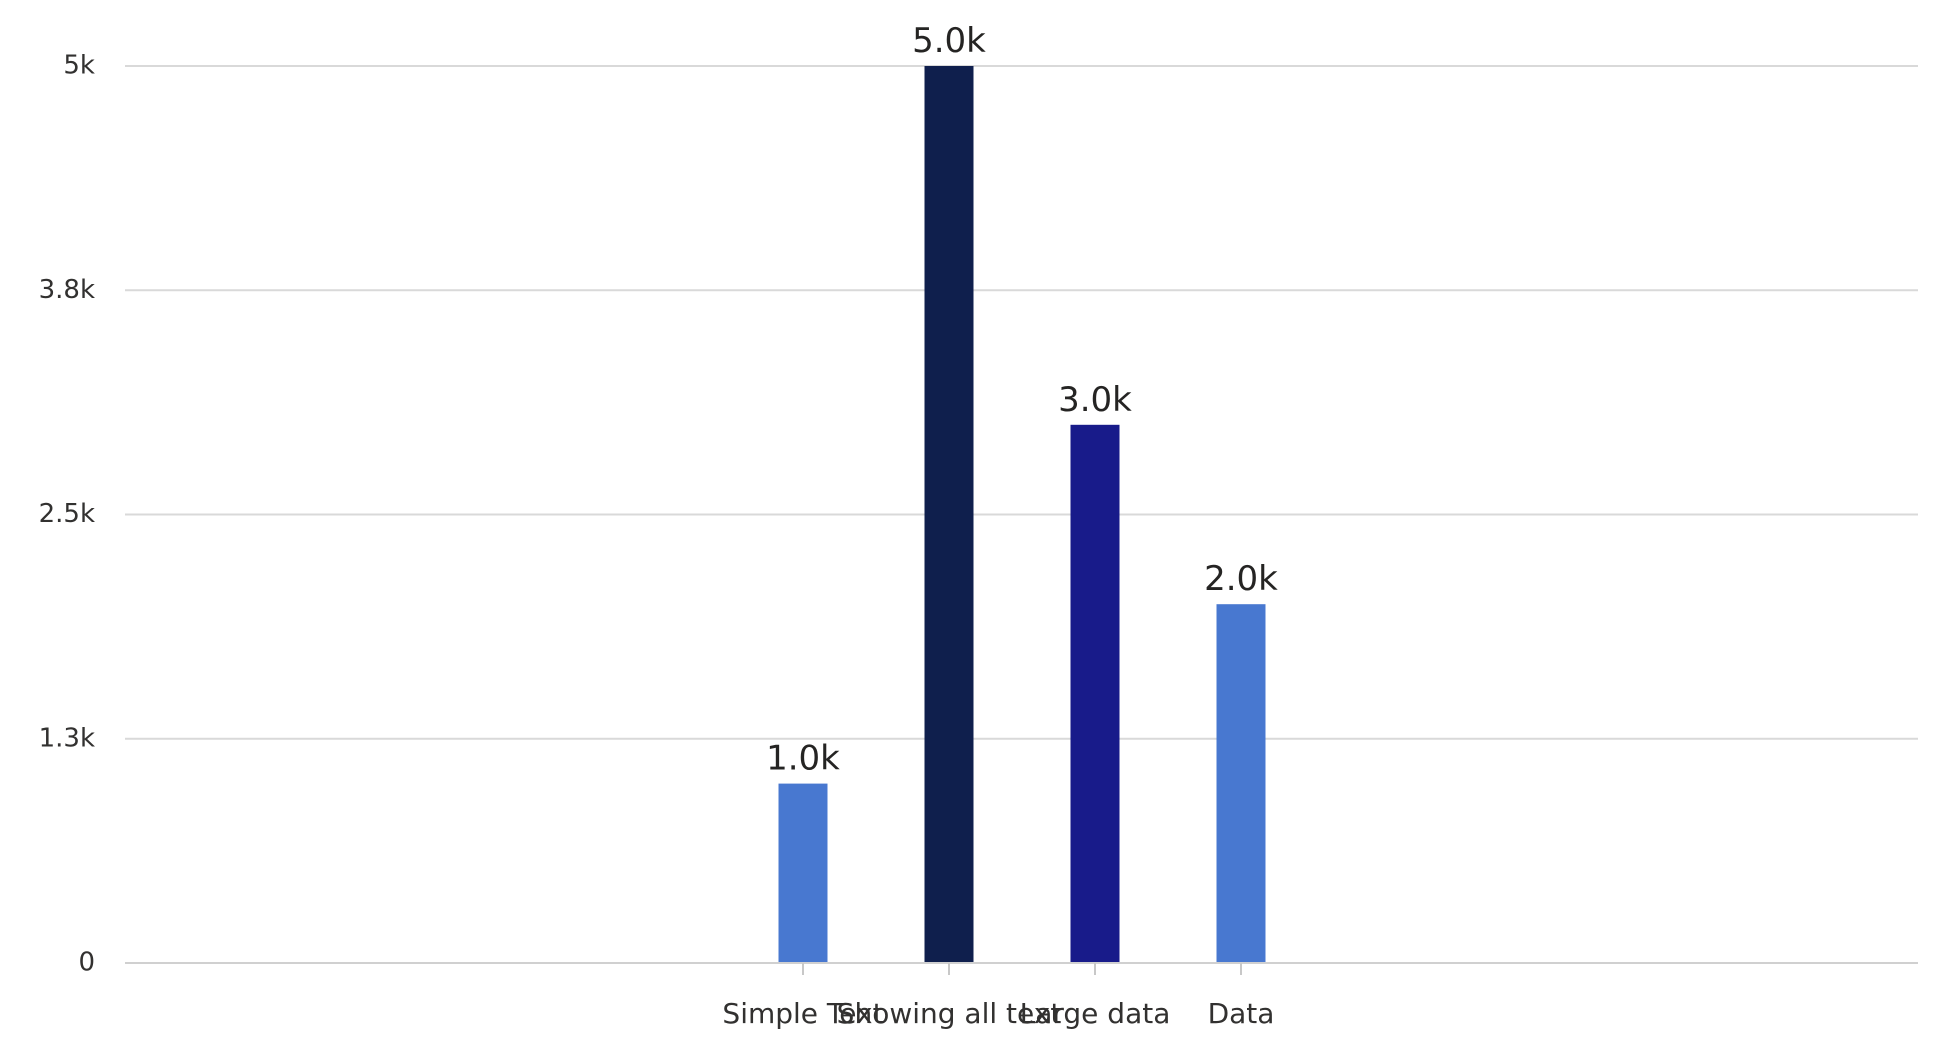 Image resolution: width=1933 pixels, height=1054 pixels. Describe the element at coordinates (67, 738) in the screenshot. I see `y-tick-label: 1.3k` at that location.